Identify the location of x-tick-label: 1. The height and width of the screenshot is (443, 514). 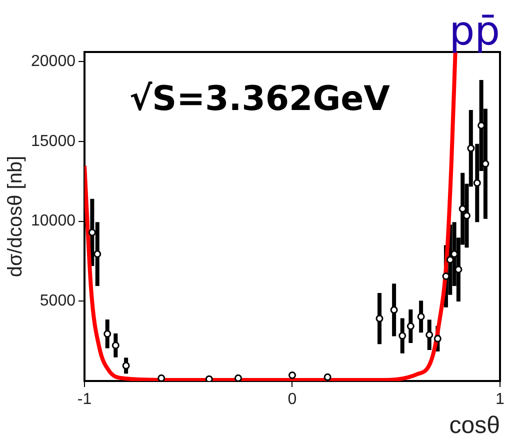
(500, 399).